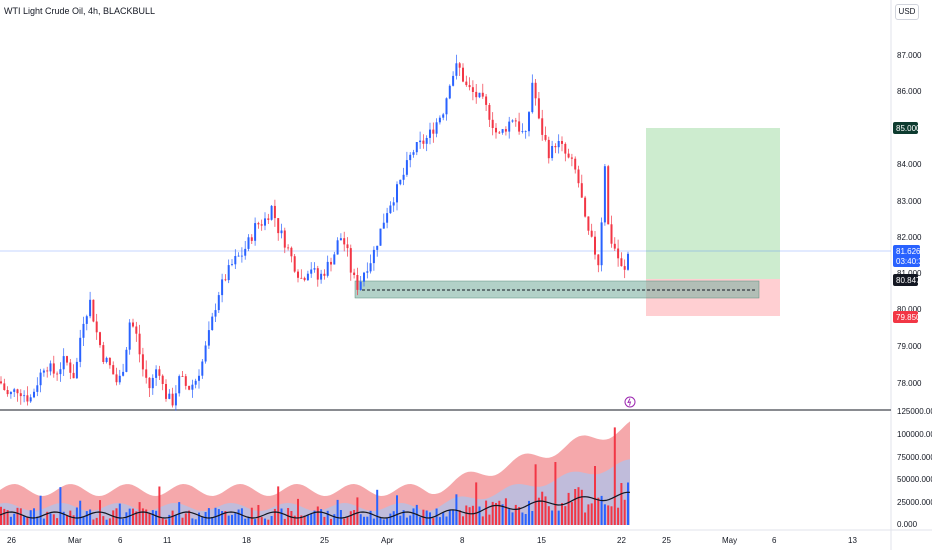 The height and width of the screenshot is (550, 932). Describe the element at coordinates (909, 383) in the screenshot. I see `price-tick: 78.000` at that location.